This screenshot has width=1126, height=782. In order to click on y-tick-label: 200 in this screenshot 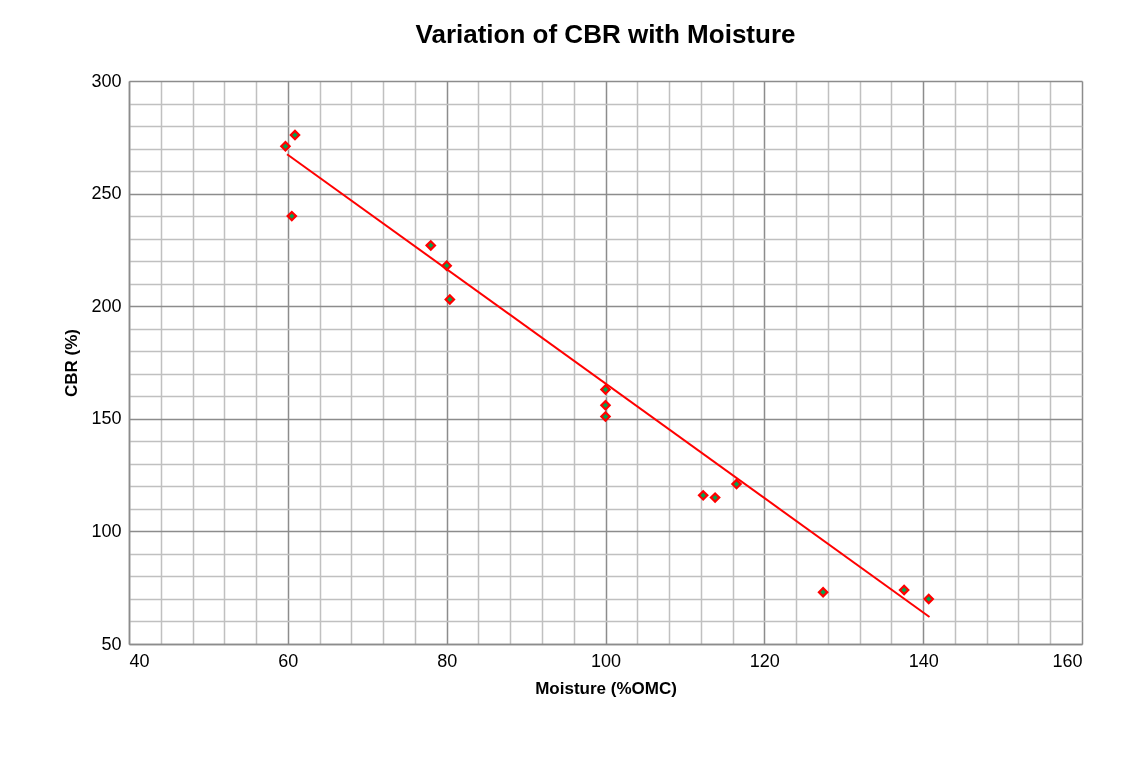, I will do `click(106, 305)`.